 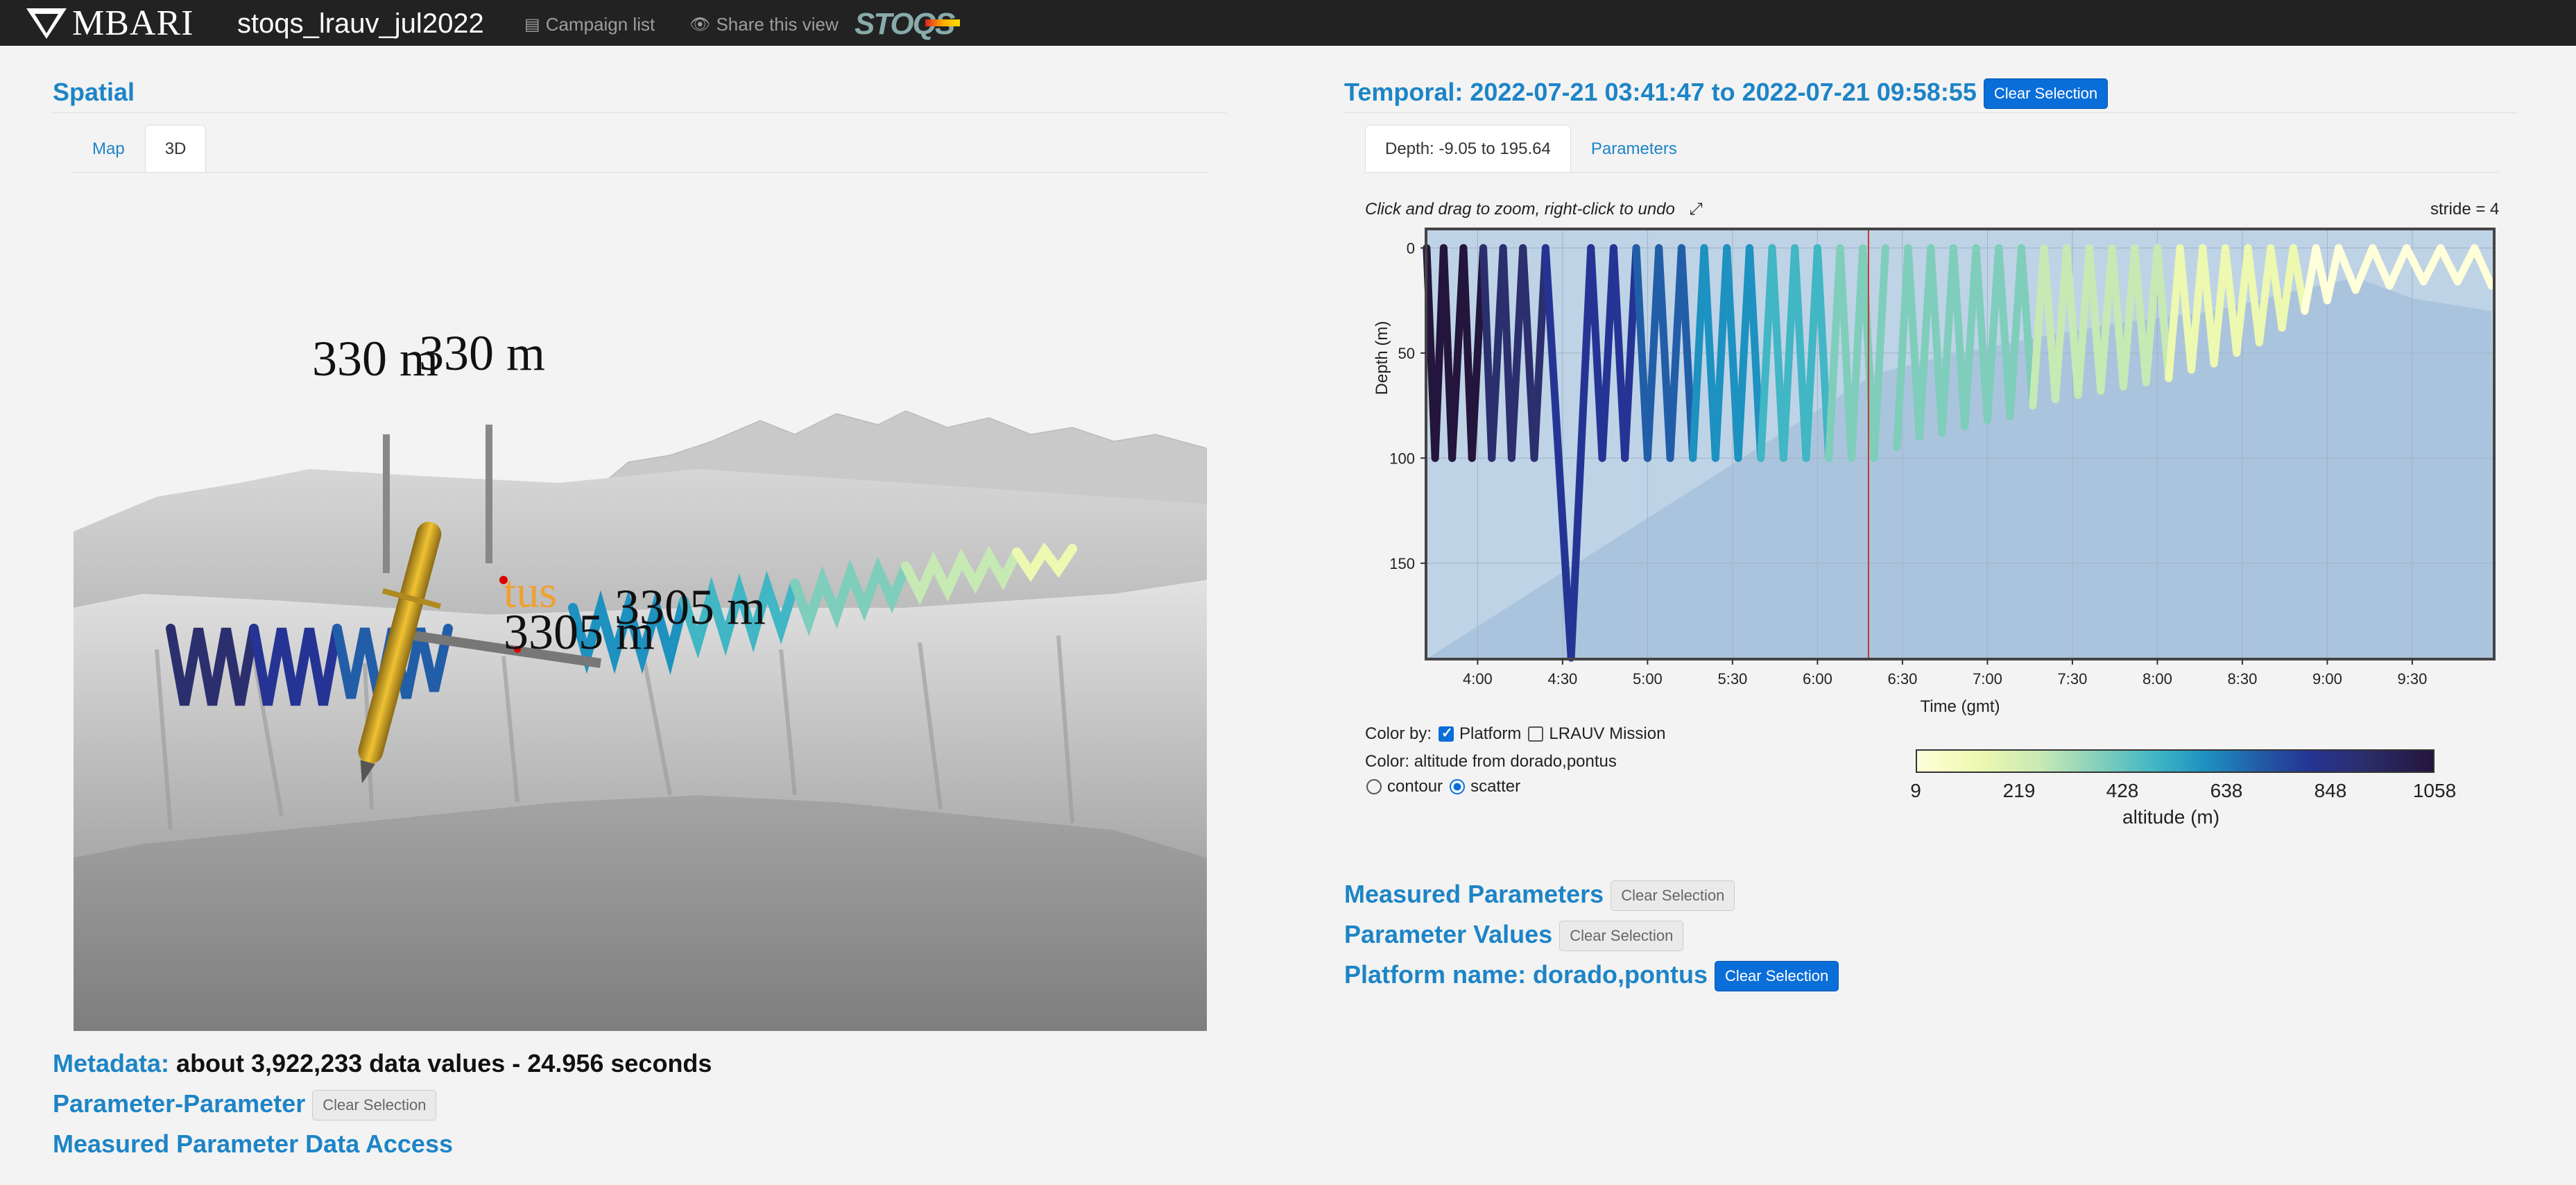 I want to click on spatial-heading: Spatial, so click(x=94, y=92).